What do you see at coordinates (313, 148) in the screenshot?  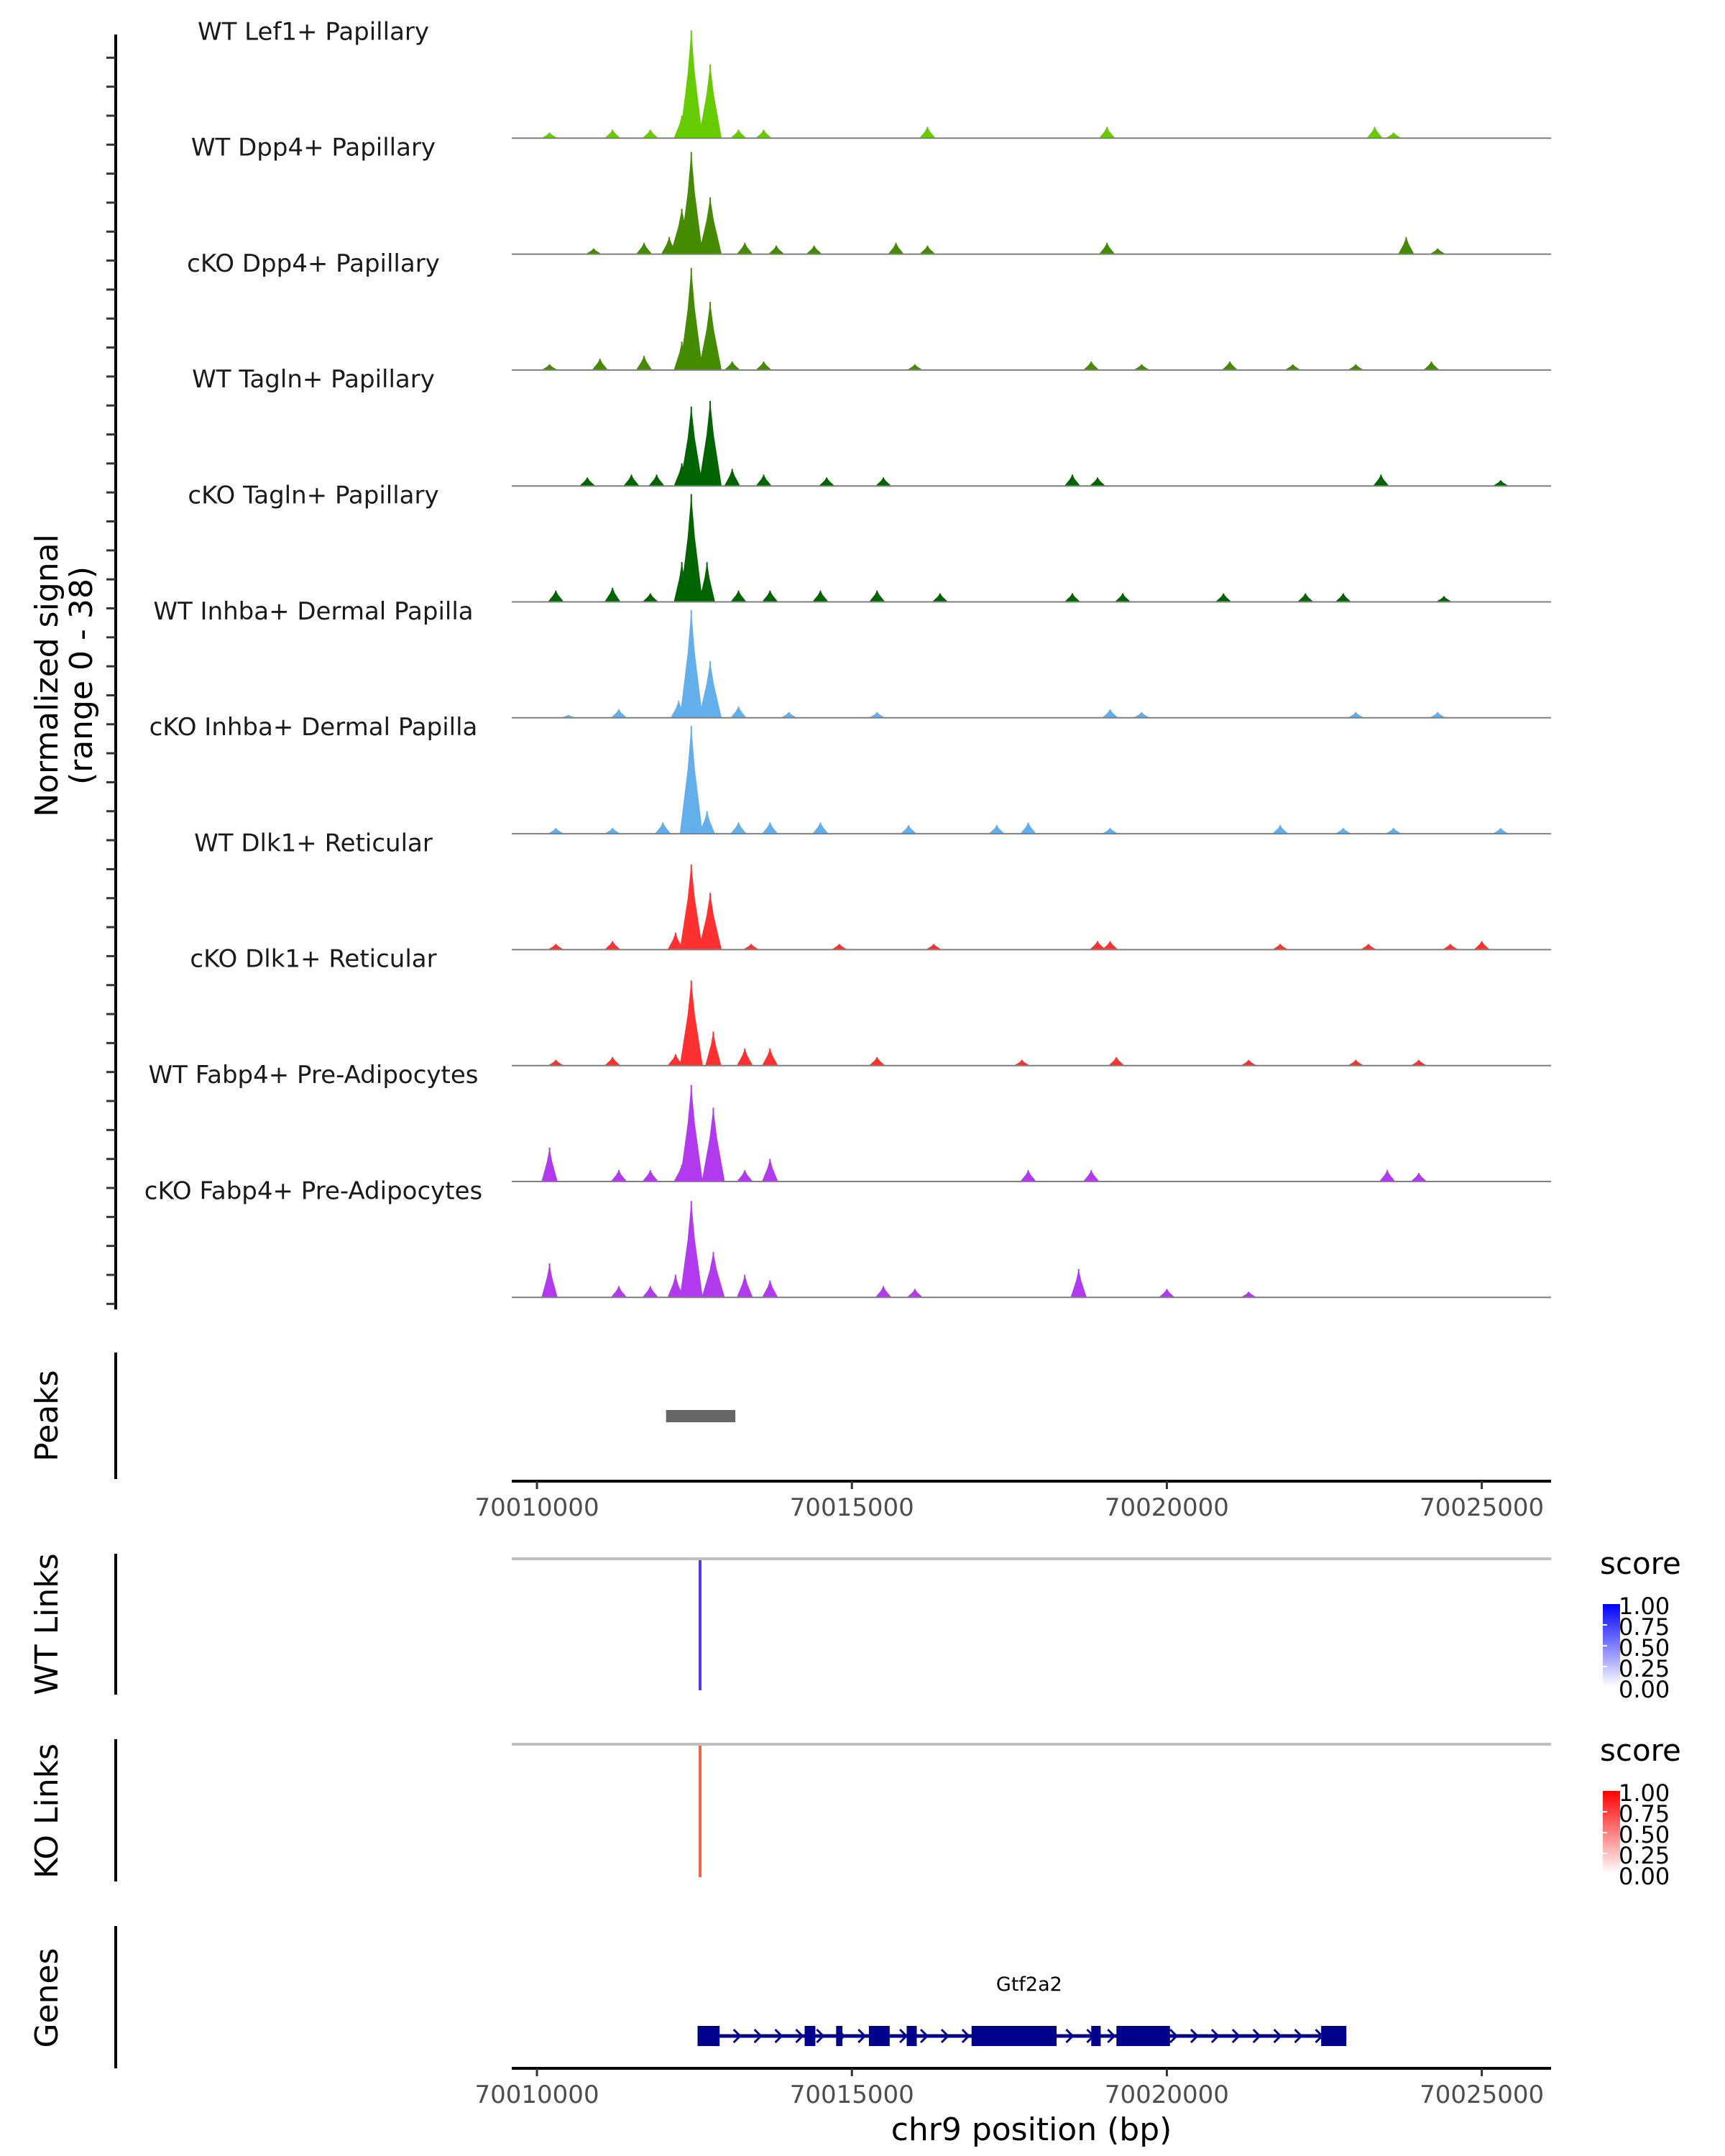 I see `track-label: WT Dpp4+ Papillary` at bounding box center [313, 148].